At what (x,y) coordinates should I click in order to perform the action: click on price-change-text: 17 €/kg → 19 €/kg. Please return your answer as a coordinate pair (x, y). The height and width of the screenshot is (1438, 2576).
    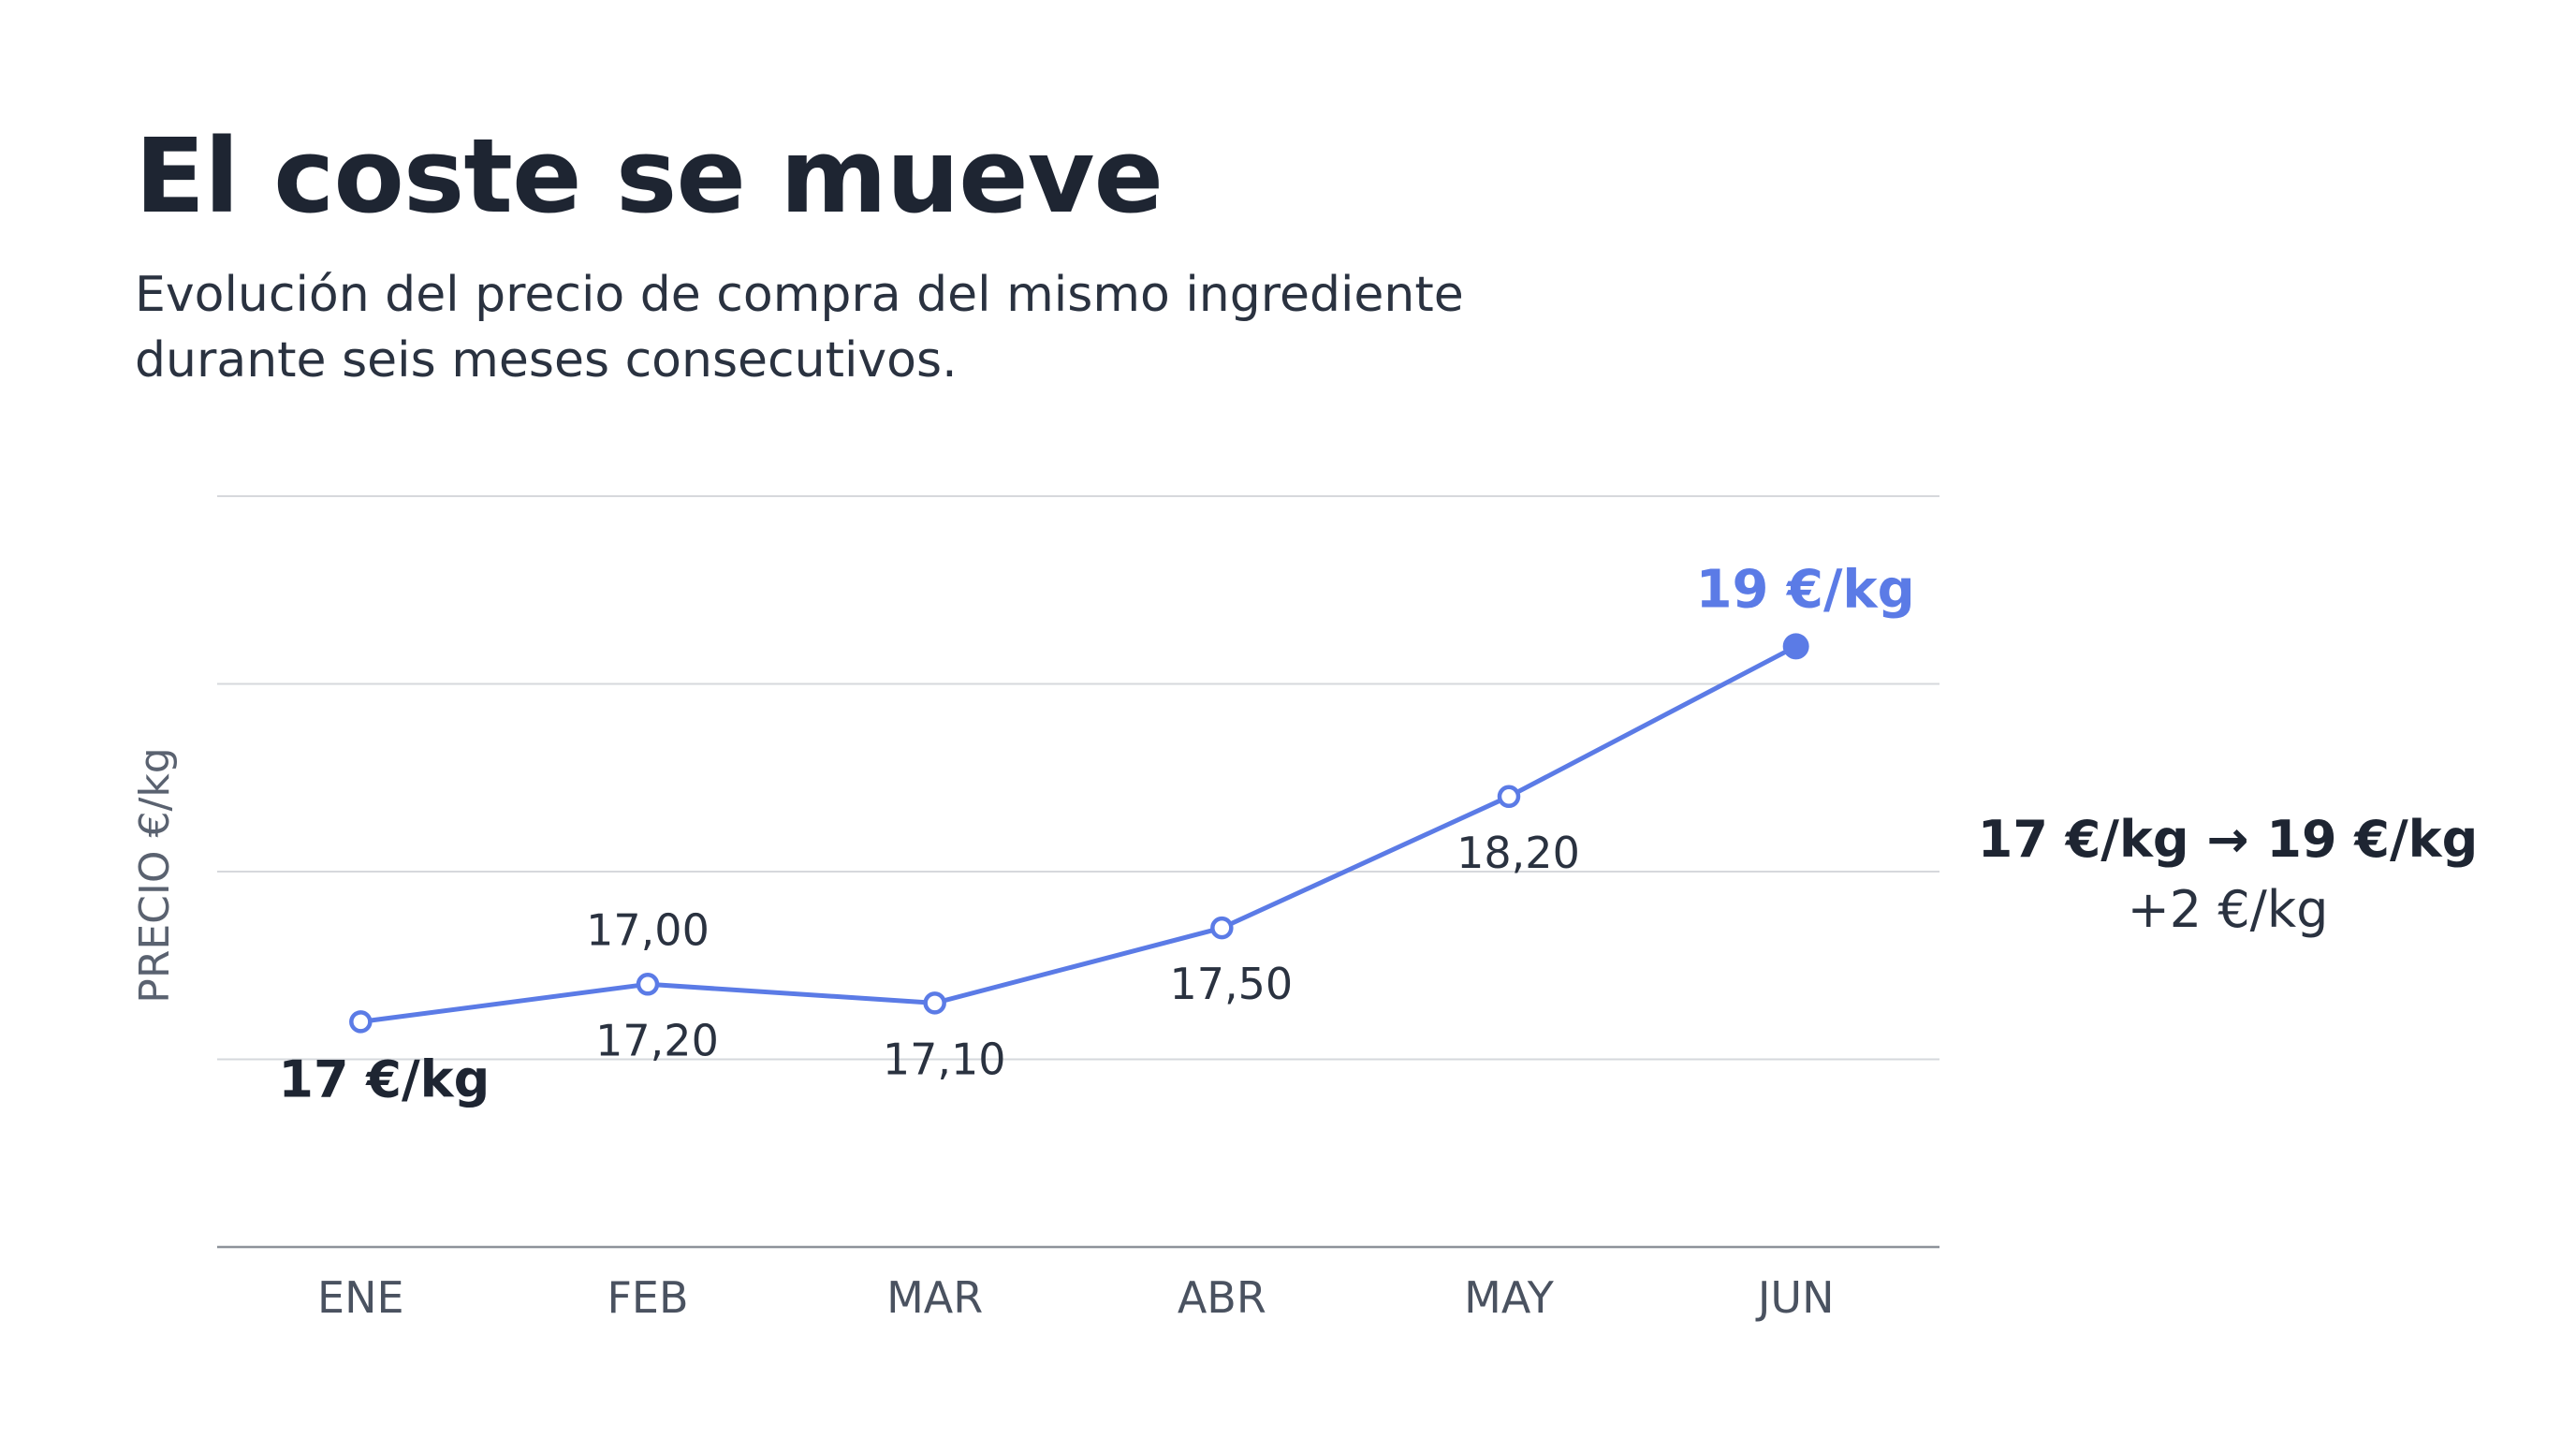
    Looking at the image, I should click on (2228, 839).